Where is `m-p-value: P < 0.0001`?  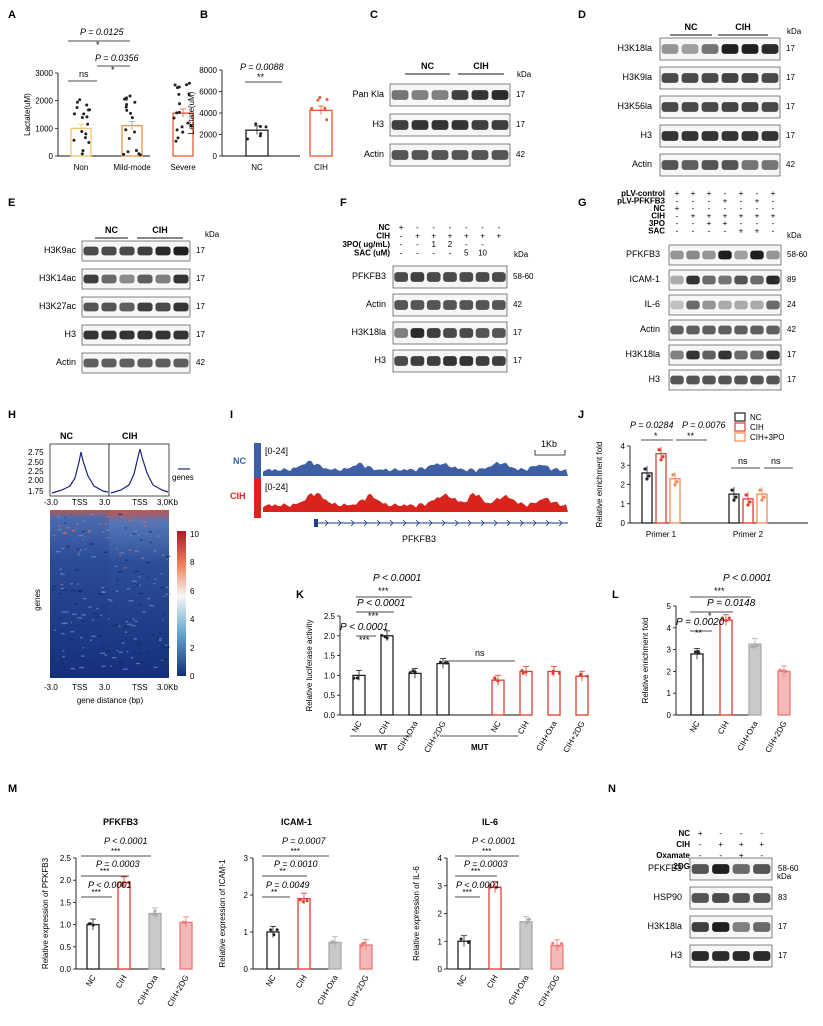
m-p-value: P < 0.0001 is located at coordinates (109, 885).